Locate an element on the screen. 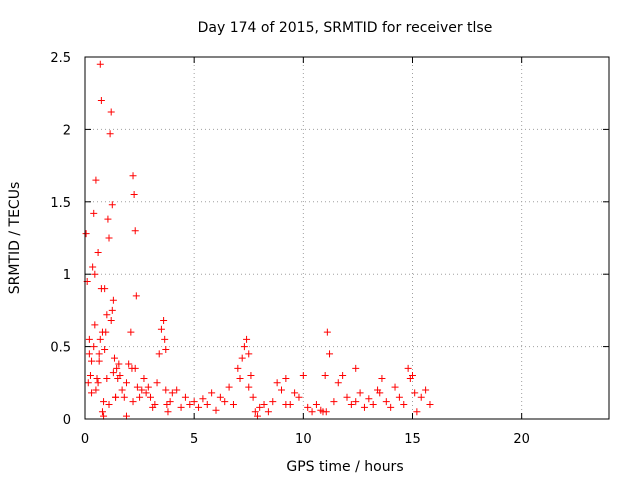  y-tick-label: 1.5 is located at coordinates (60, 203).